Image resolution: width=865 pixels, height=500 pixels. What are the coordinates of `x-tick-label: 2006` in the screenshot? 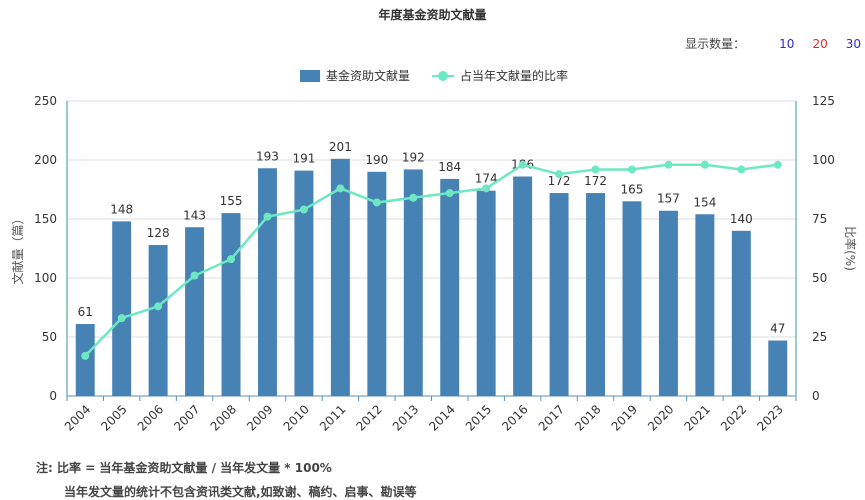 It's located at (150, 417).